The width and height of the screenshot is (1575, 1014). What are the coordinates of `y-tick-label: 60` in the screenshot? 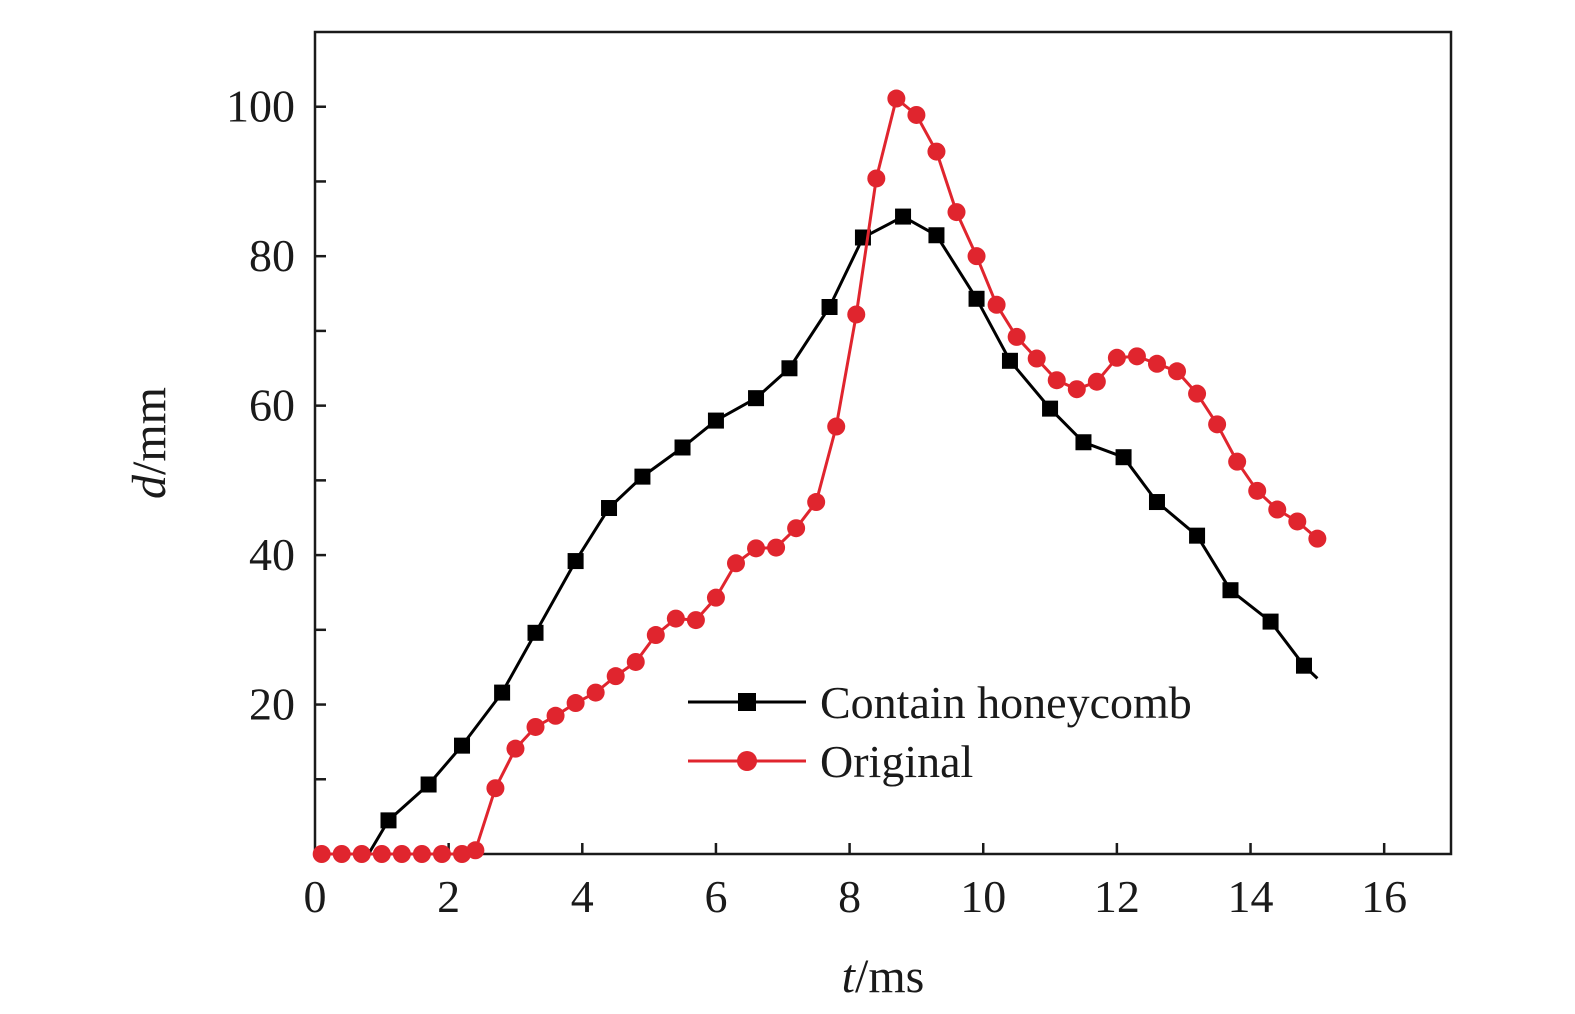 It's located at (272, 405).